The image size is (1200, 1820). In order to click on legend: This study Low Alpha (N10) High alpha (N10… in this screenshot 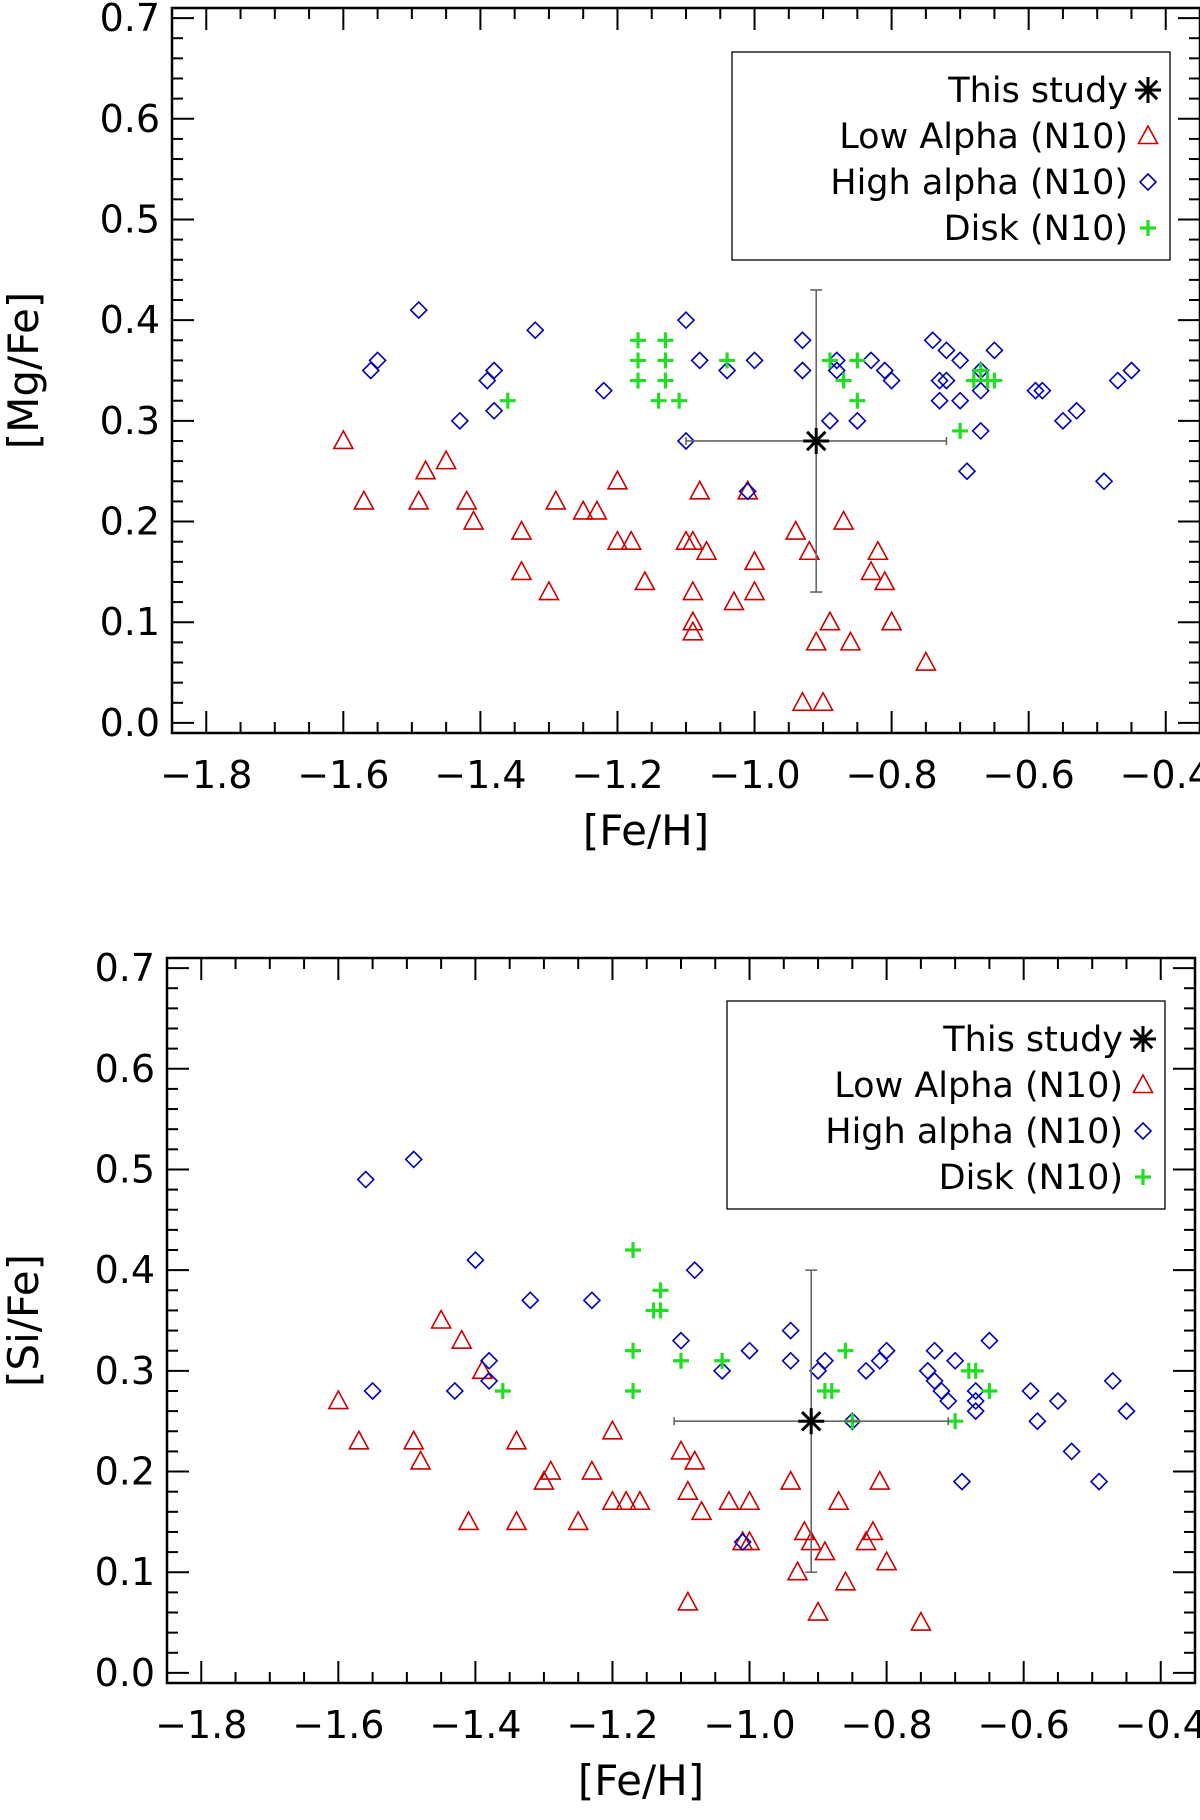, I will do `click(946, 1105)`.